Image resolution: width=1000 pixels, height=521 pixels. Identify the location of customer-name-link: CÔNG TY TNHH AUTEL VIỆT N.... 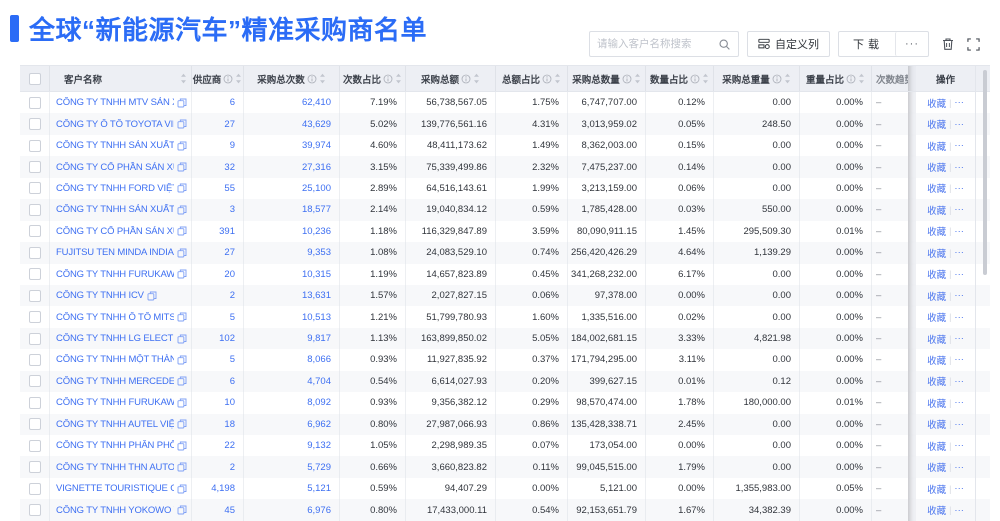
(115, 424).